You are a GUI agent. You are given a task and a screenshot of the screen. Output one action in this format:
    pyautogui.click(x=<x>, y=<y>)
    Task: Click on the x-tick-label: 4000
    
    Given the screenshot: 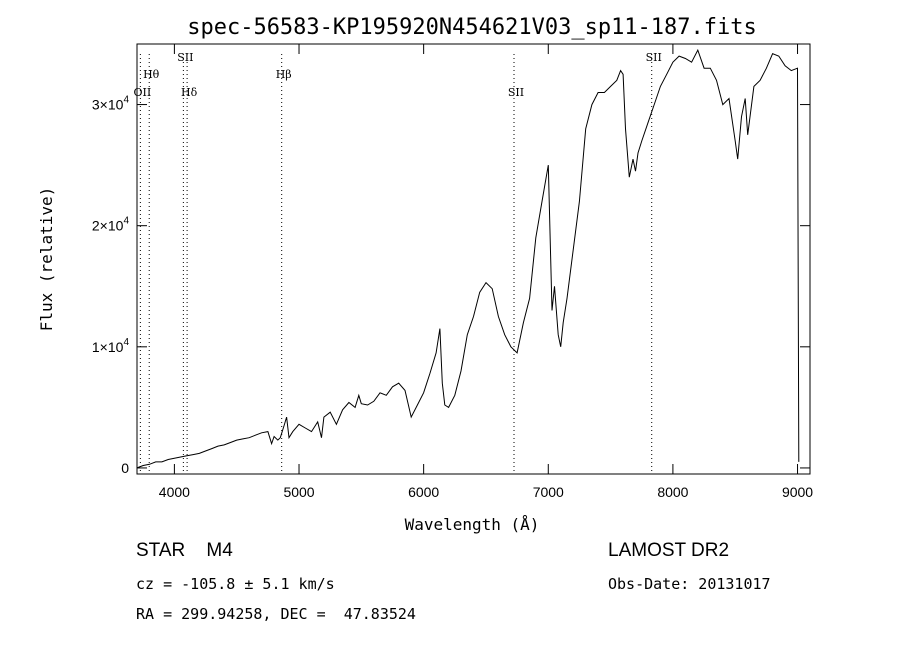 What is the action you would take?
    pyautogui.click(x=174, y=492)
    